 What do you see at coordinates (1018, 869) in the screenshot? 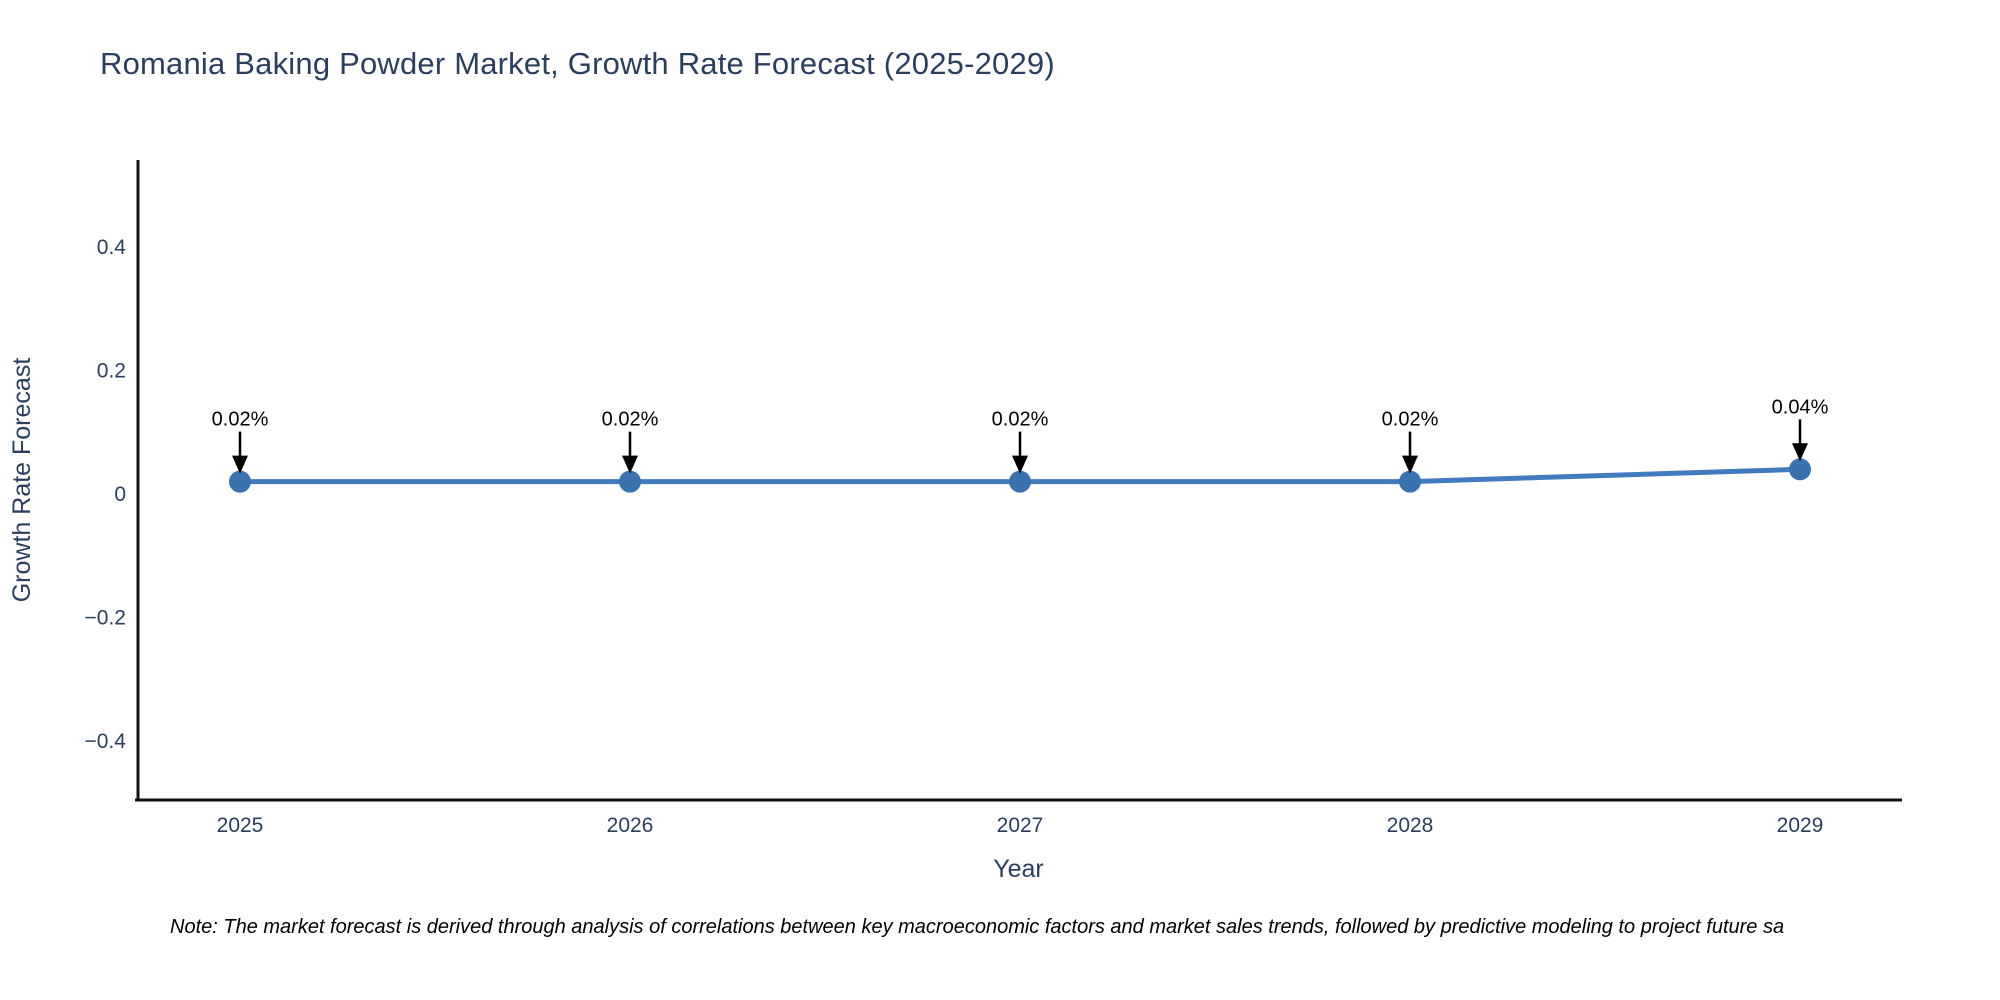
I see `x-axis-title: Year` at bounding box center [1018, 869].